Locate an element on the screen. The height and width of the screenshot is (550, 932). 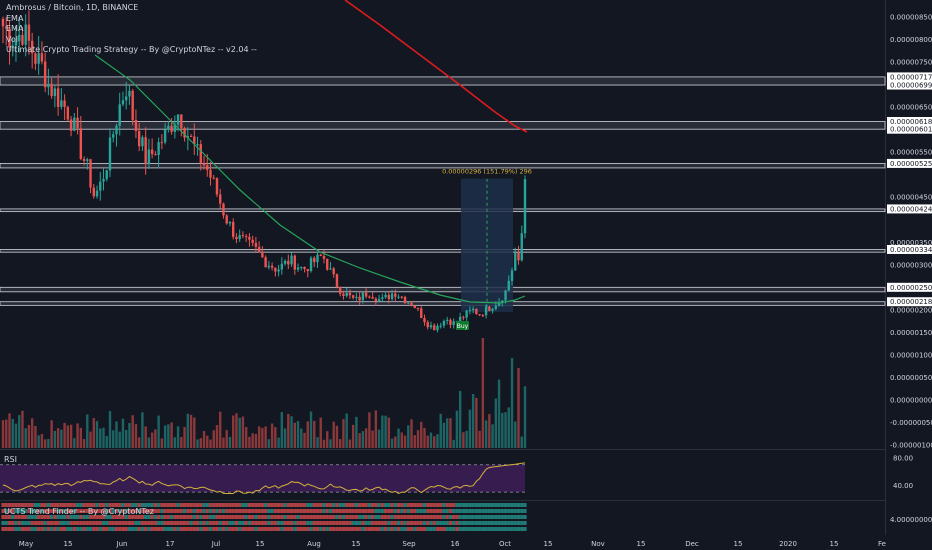
price-tick-label: 0.00000200 is located at coordinates (911, 310).